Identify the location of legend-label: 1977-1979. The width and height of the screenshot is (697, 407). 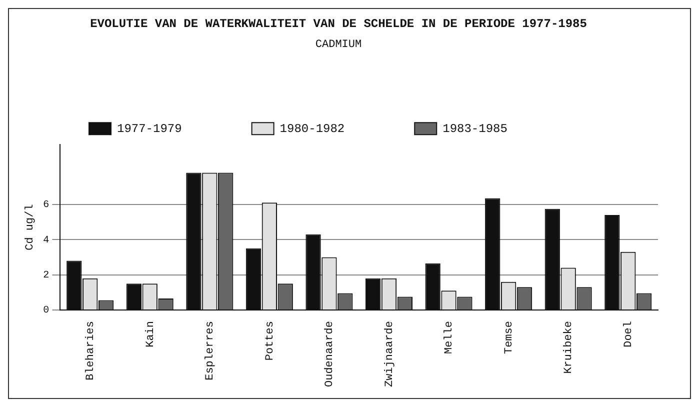
(149, 129).